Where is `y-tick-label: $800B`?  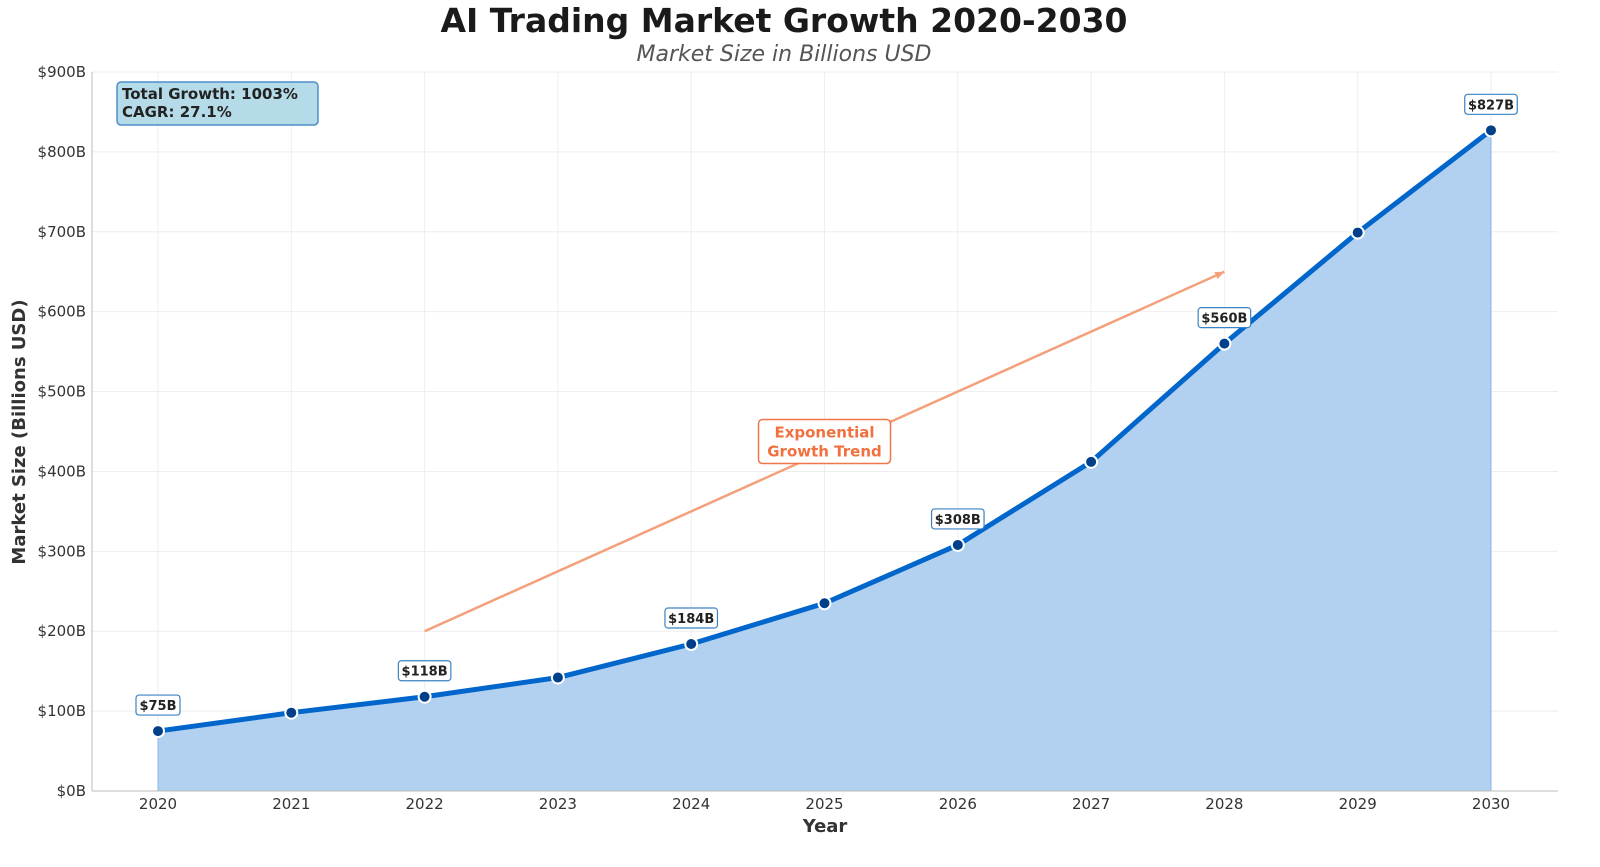 y-tick-label: $800B is located at coordinates (62, 152).